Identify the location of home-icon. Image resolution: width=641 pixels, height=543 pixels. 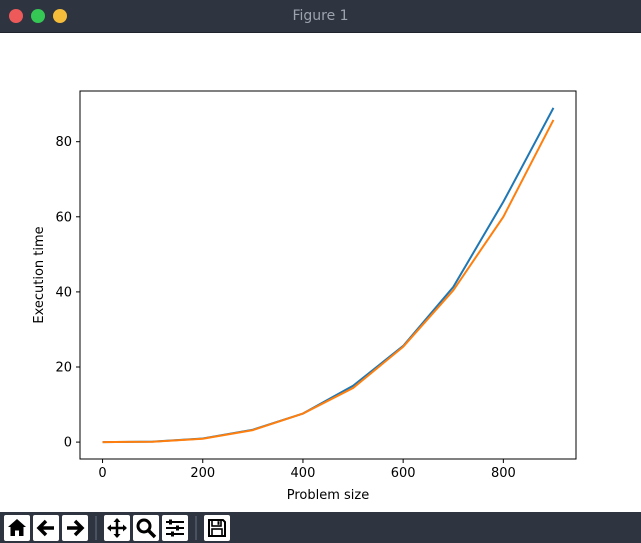
(17, 527).